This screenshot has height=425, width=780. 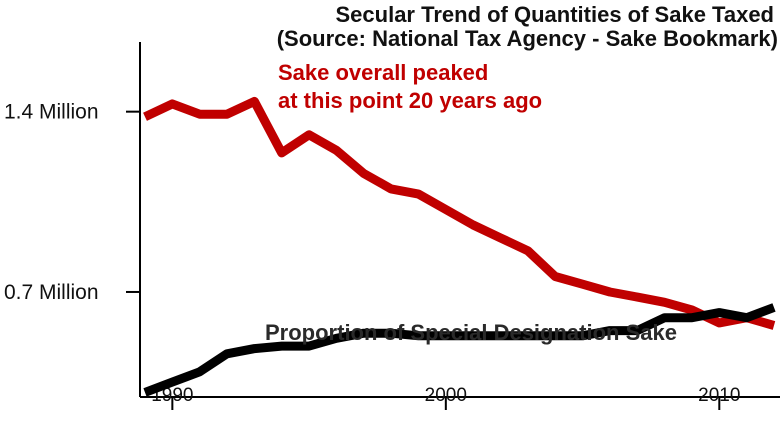 What do you see at coordinates (72, 202) in the screenshot?
I see `y-ticks: 1.4 Million 0.7 Million` at bounding box center [72, 202].